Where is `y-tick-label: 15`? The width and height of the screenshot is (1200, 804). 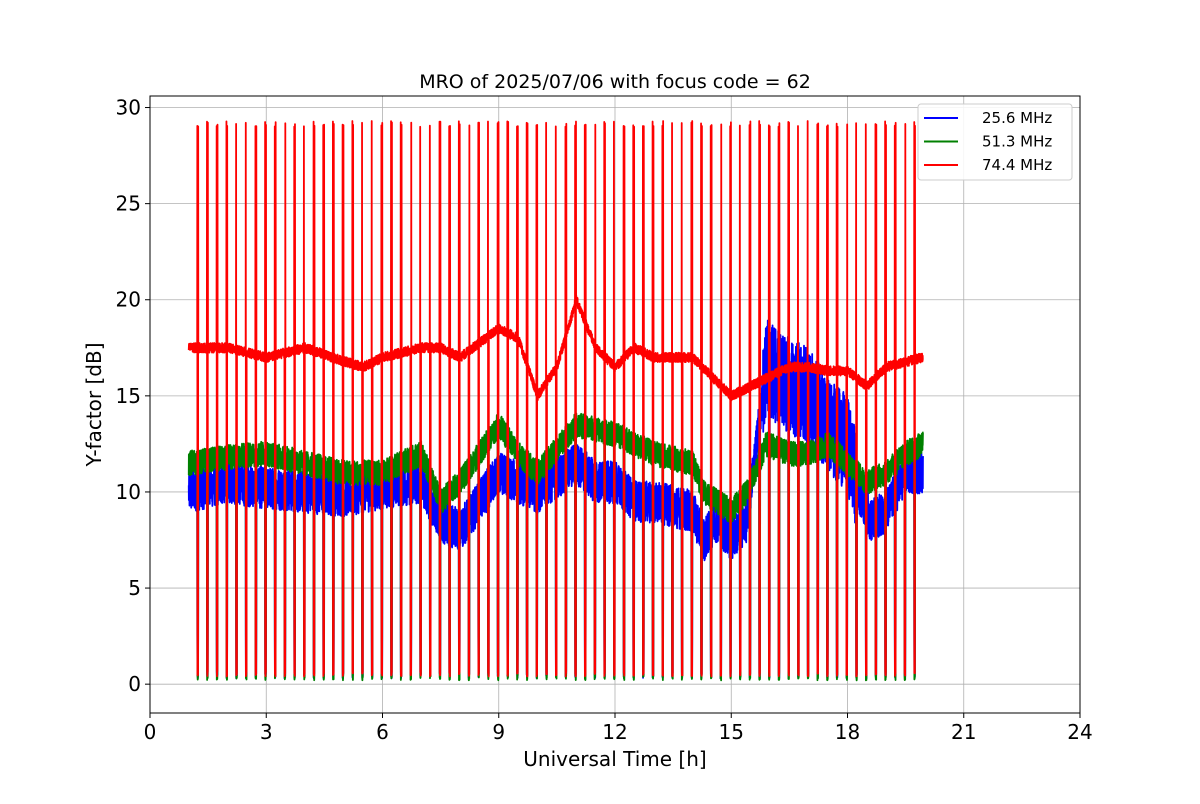 y-tick-label: 15 is located at coordinates (128, 396).